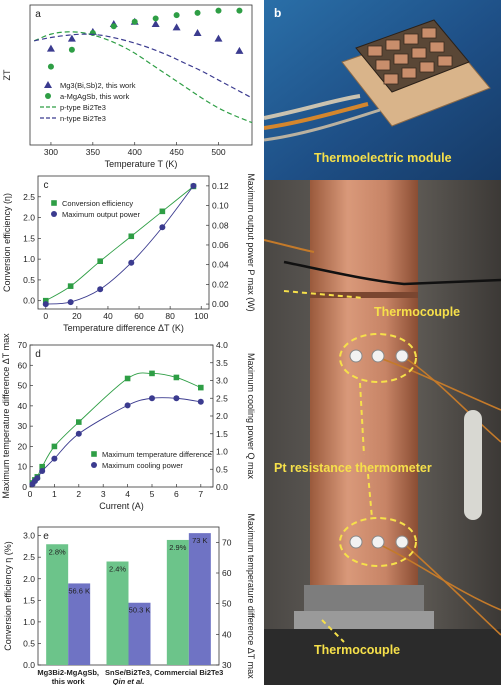 The image size is (501, 685). I want to click on y-tick-label: 0.0, so click(29, 665).